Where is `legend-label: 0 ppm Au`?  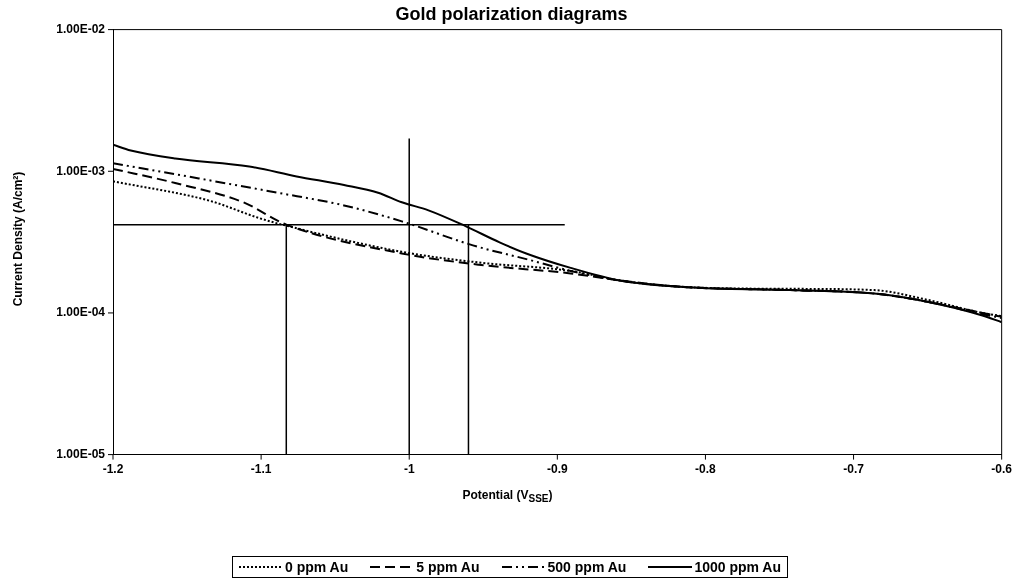 legend-label: 0 ppm Au is located at coordinates (317, 567).